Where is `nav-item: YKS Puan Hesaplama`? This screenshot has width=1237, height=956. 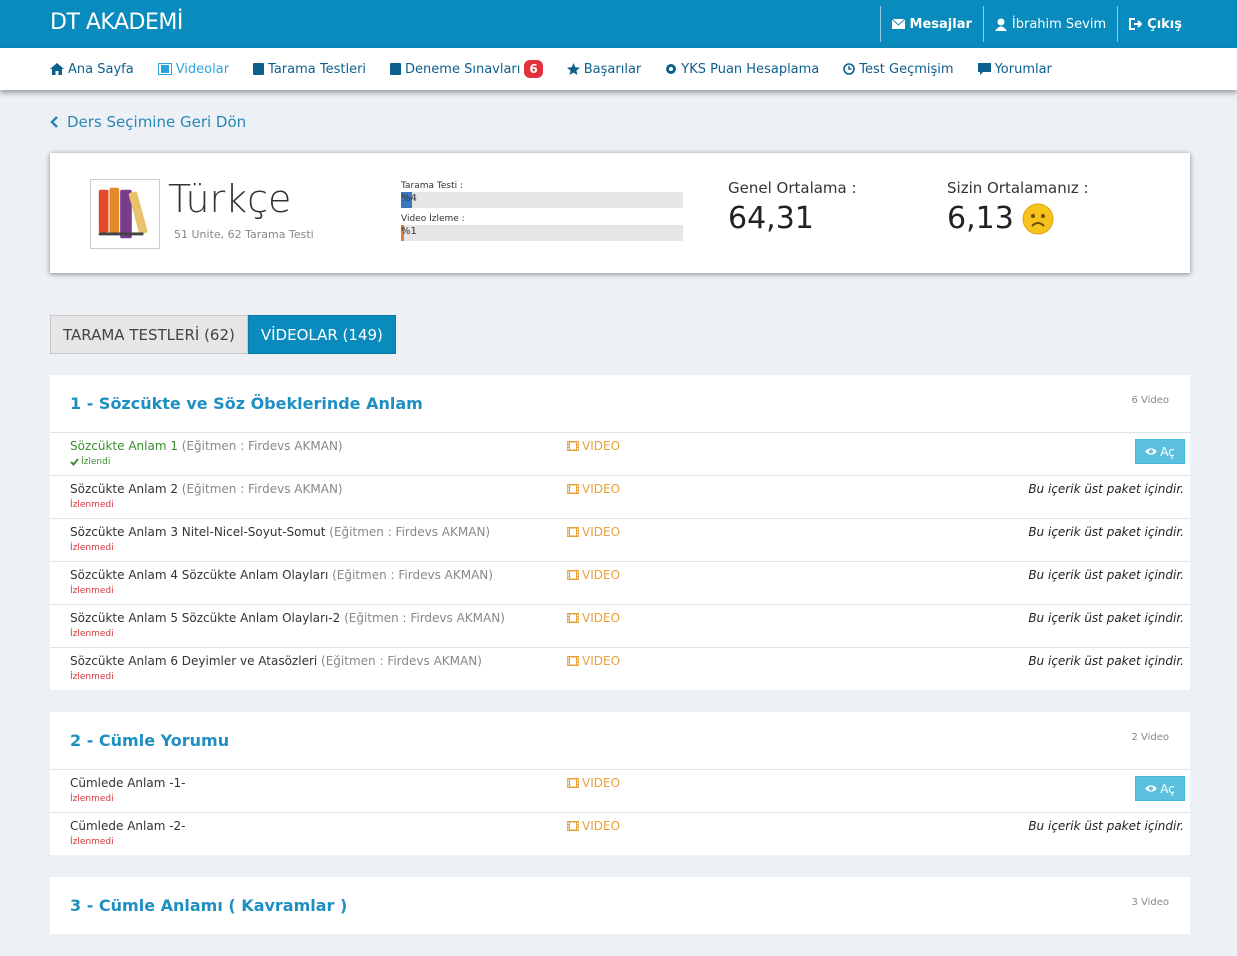
nav-item: YKS Puan Hesaplama is located at coordinates (742, 69).